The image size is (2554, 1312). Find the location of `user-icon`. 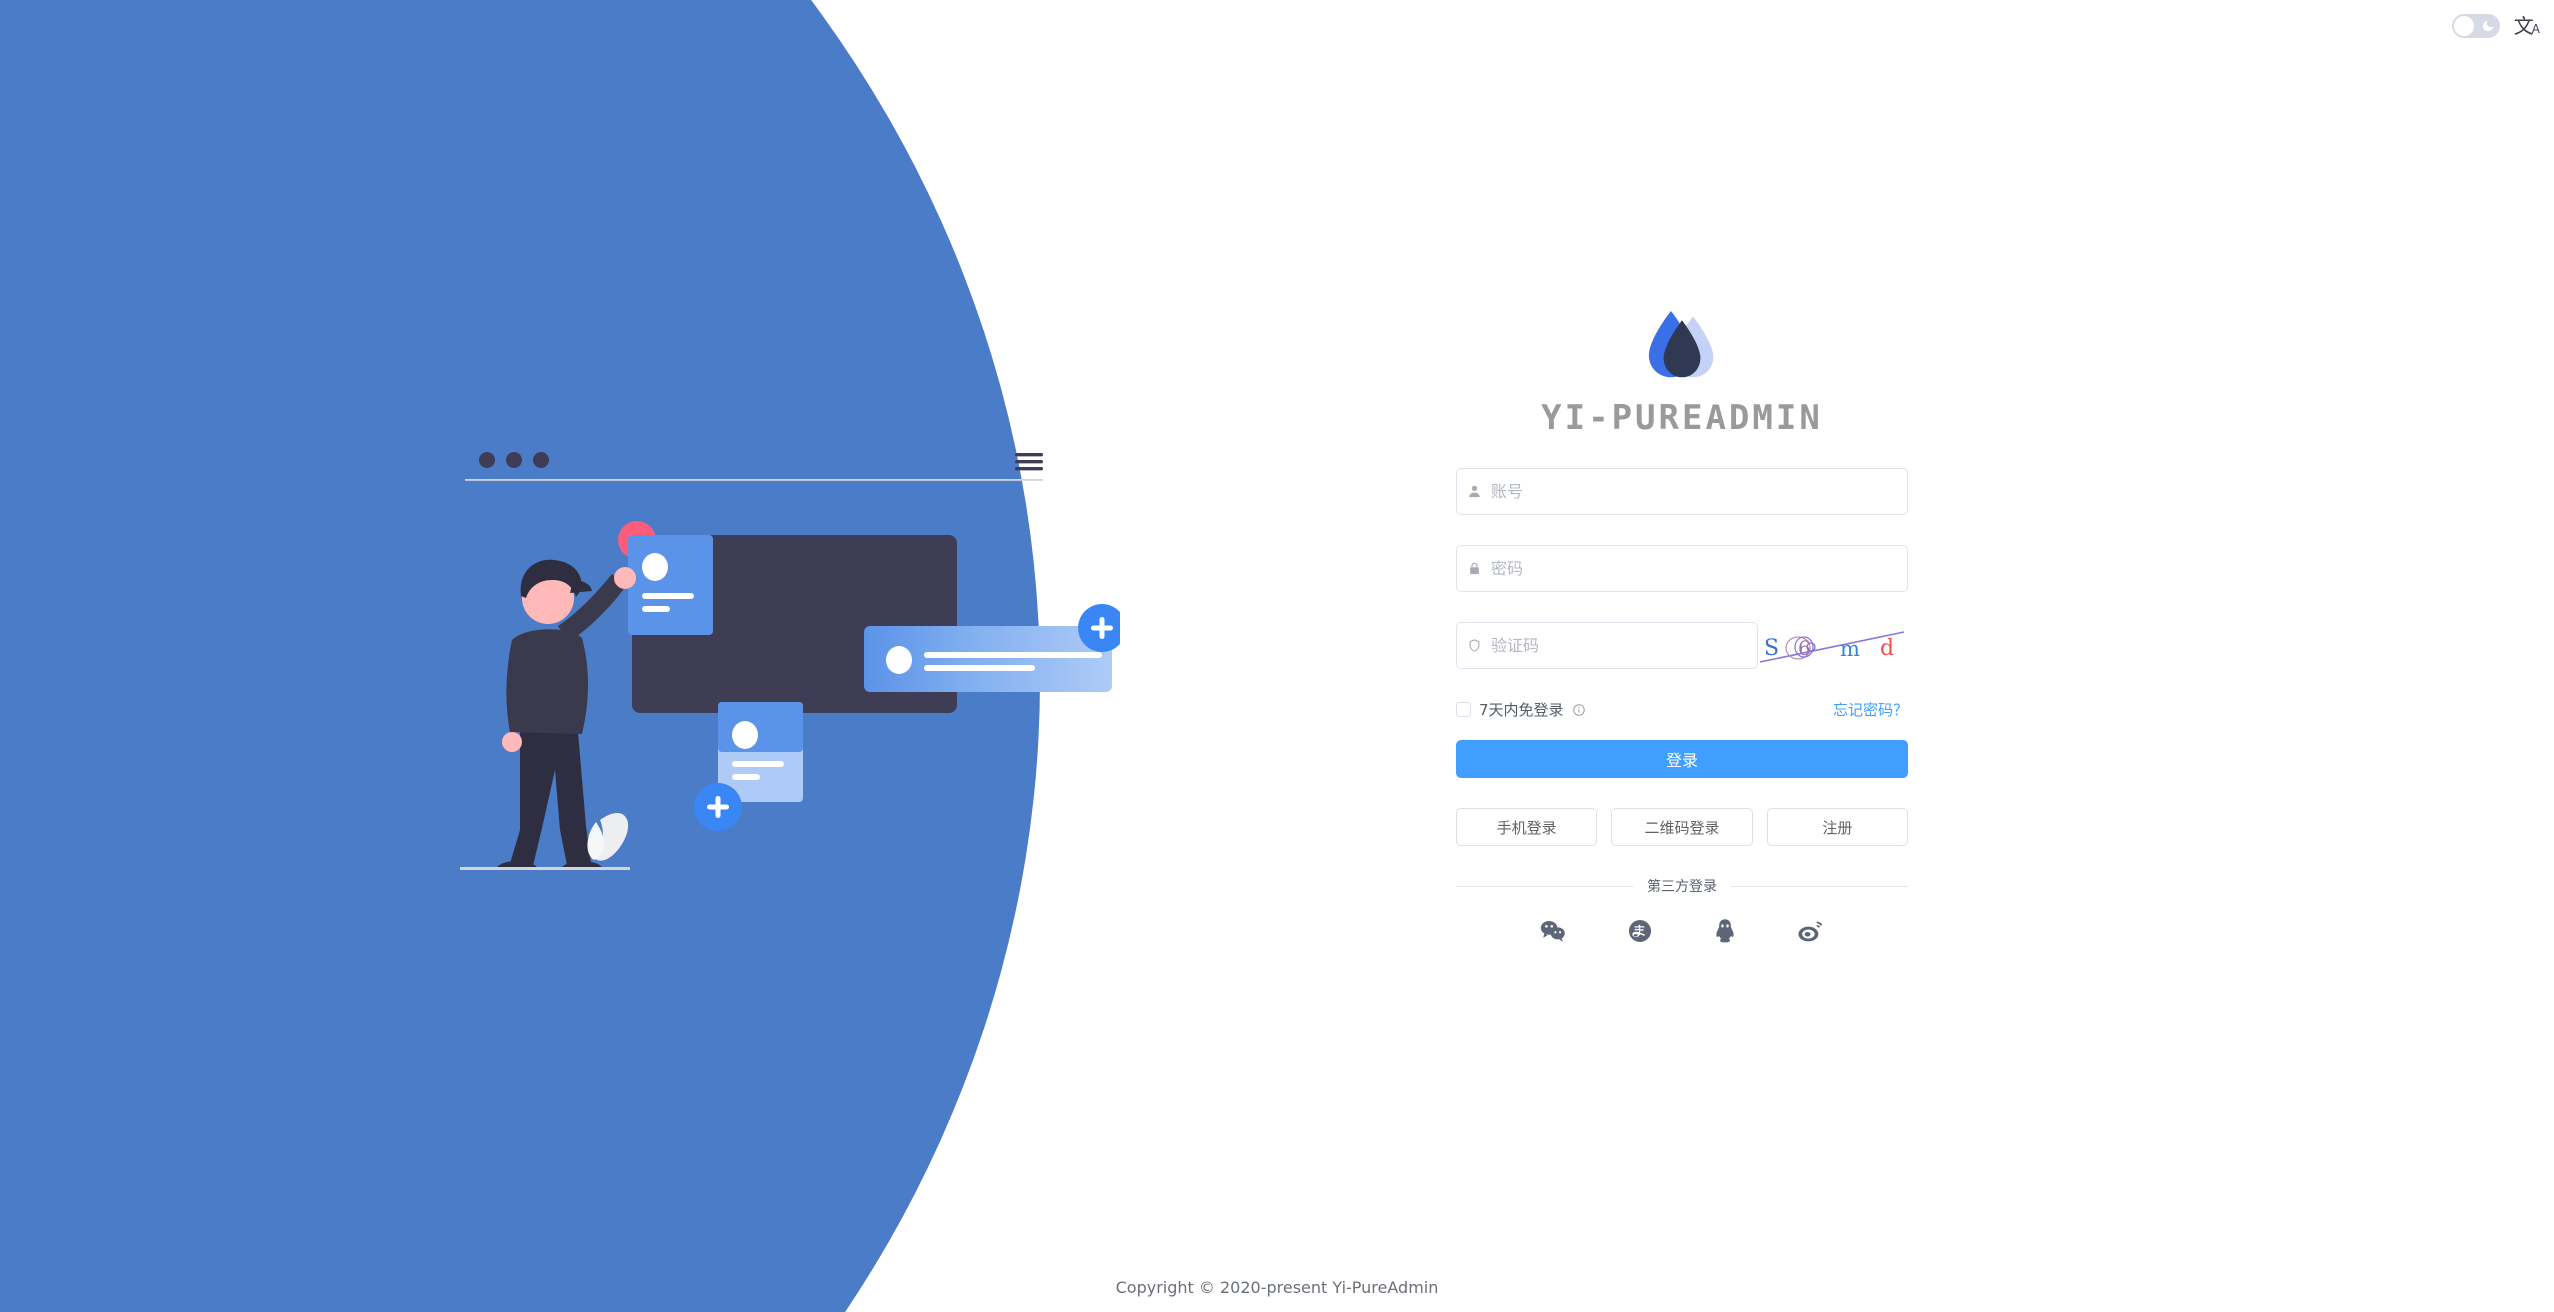

user-icon is located at coordinates (1474, 491).